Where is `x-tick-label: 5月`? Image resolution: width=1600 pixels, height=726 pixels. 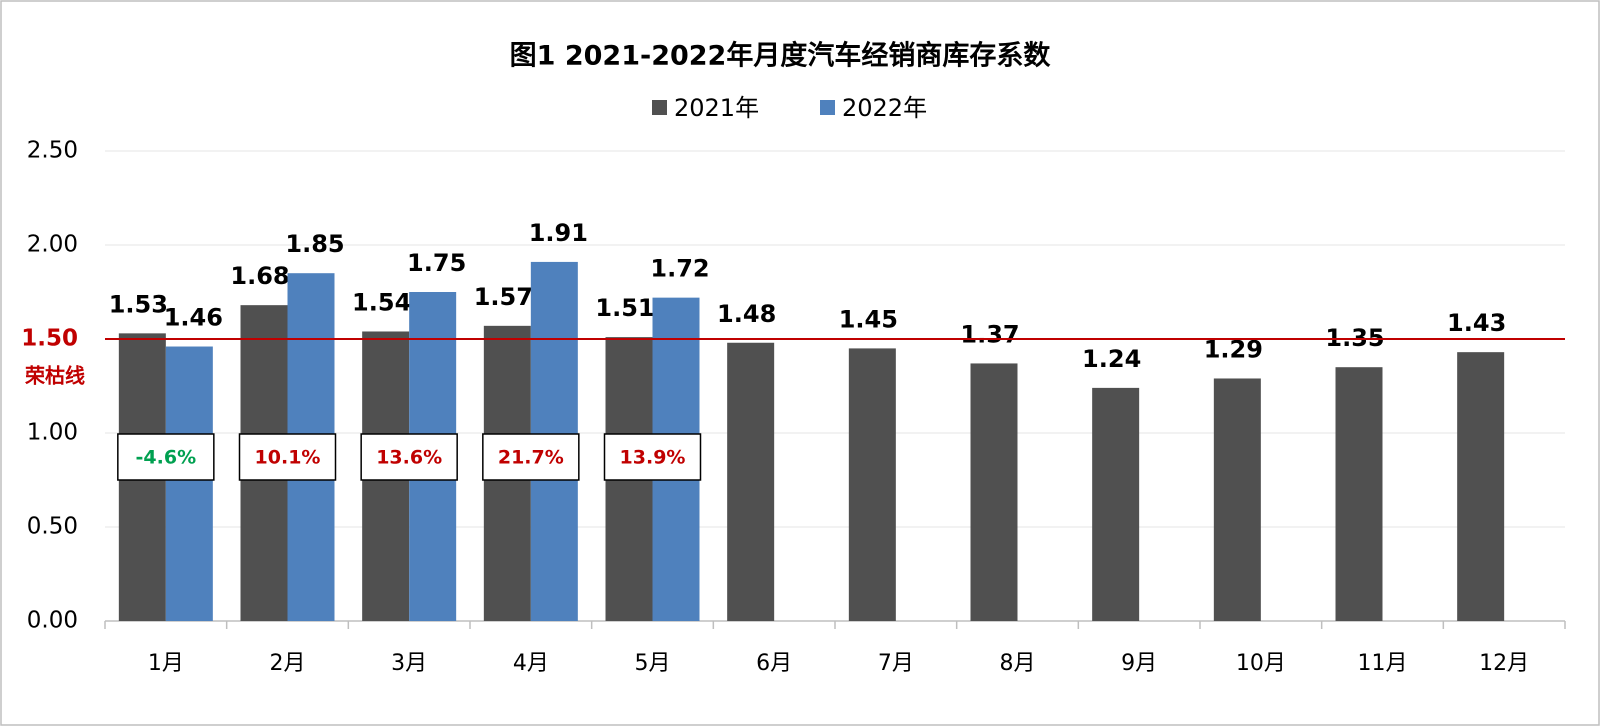
x-tick-label: 5月 is located at coordinates (653, 663).